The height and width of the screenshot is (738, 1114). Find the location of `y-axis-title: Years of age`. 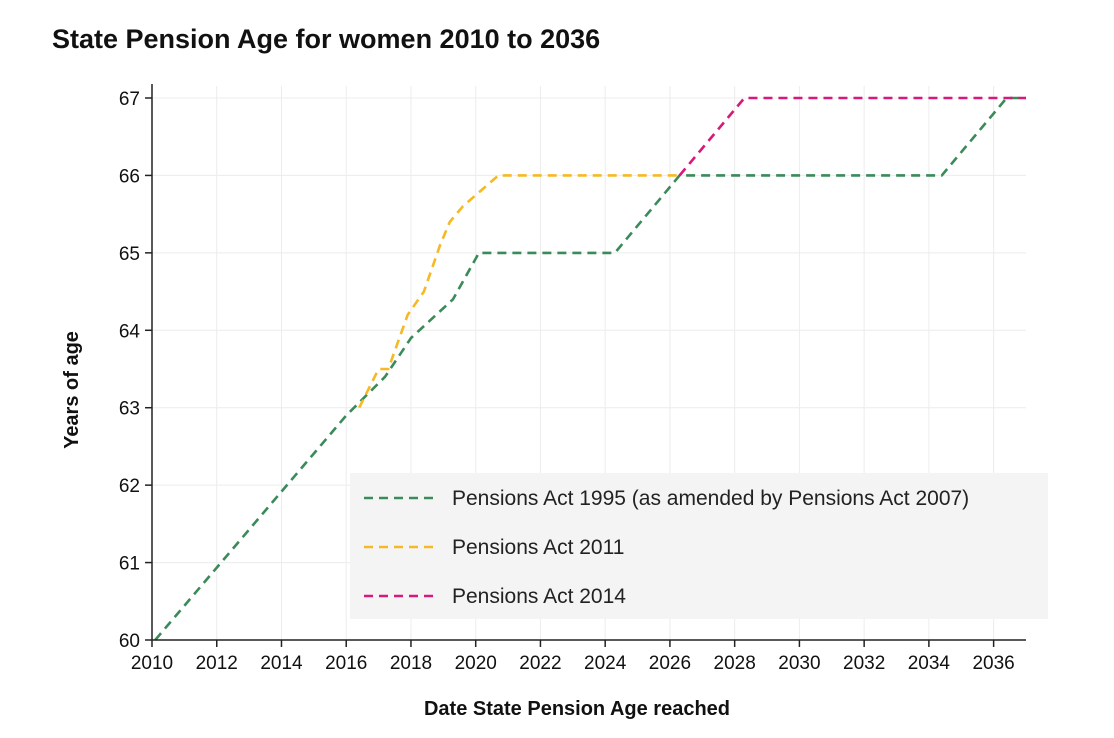

y-axis-title: Years of age is located at coordinates (72, 390).